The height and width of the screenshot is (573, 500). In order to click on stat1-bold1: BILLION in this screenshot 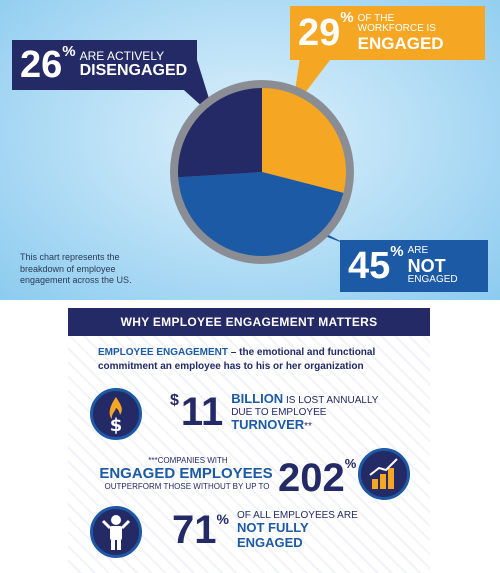, I will do `click(257, 398)`.